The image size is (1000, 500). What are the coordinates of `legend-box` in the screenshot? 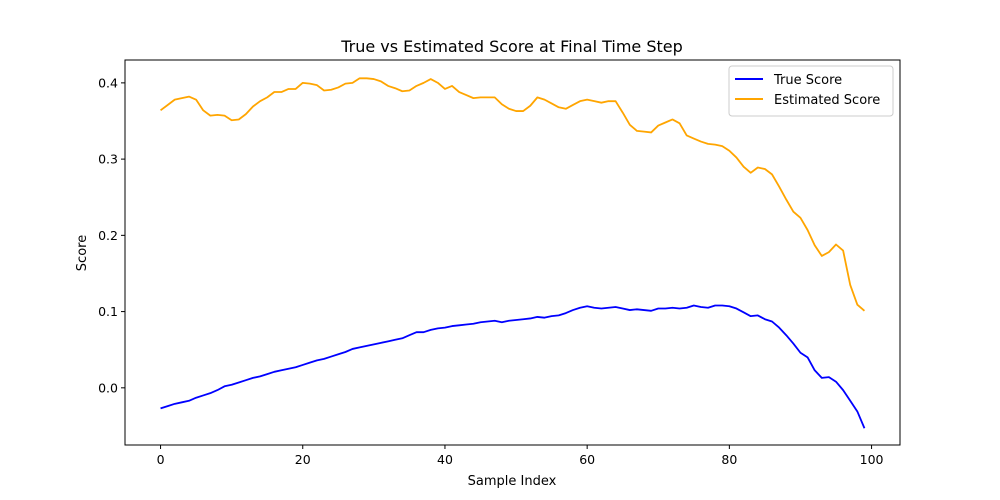 It's located at (811, 91).